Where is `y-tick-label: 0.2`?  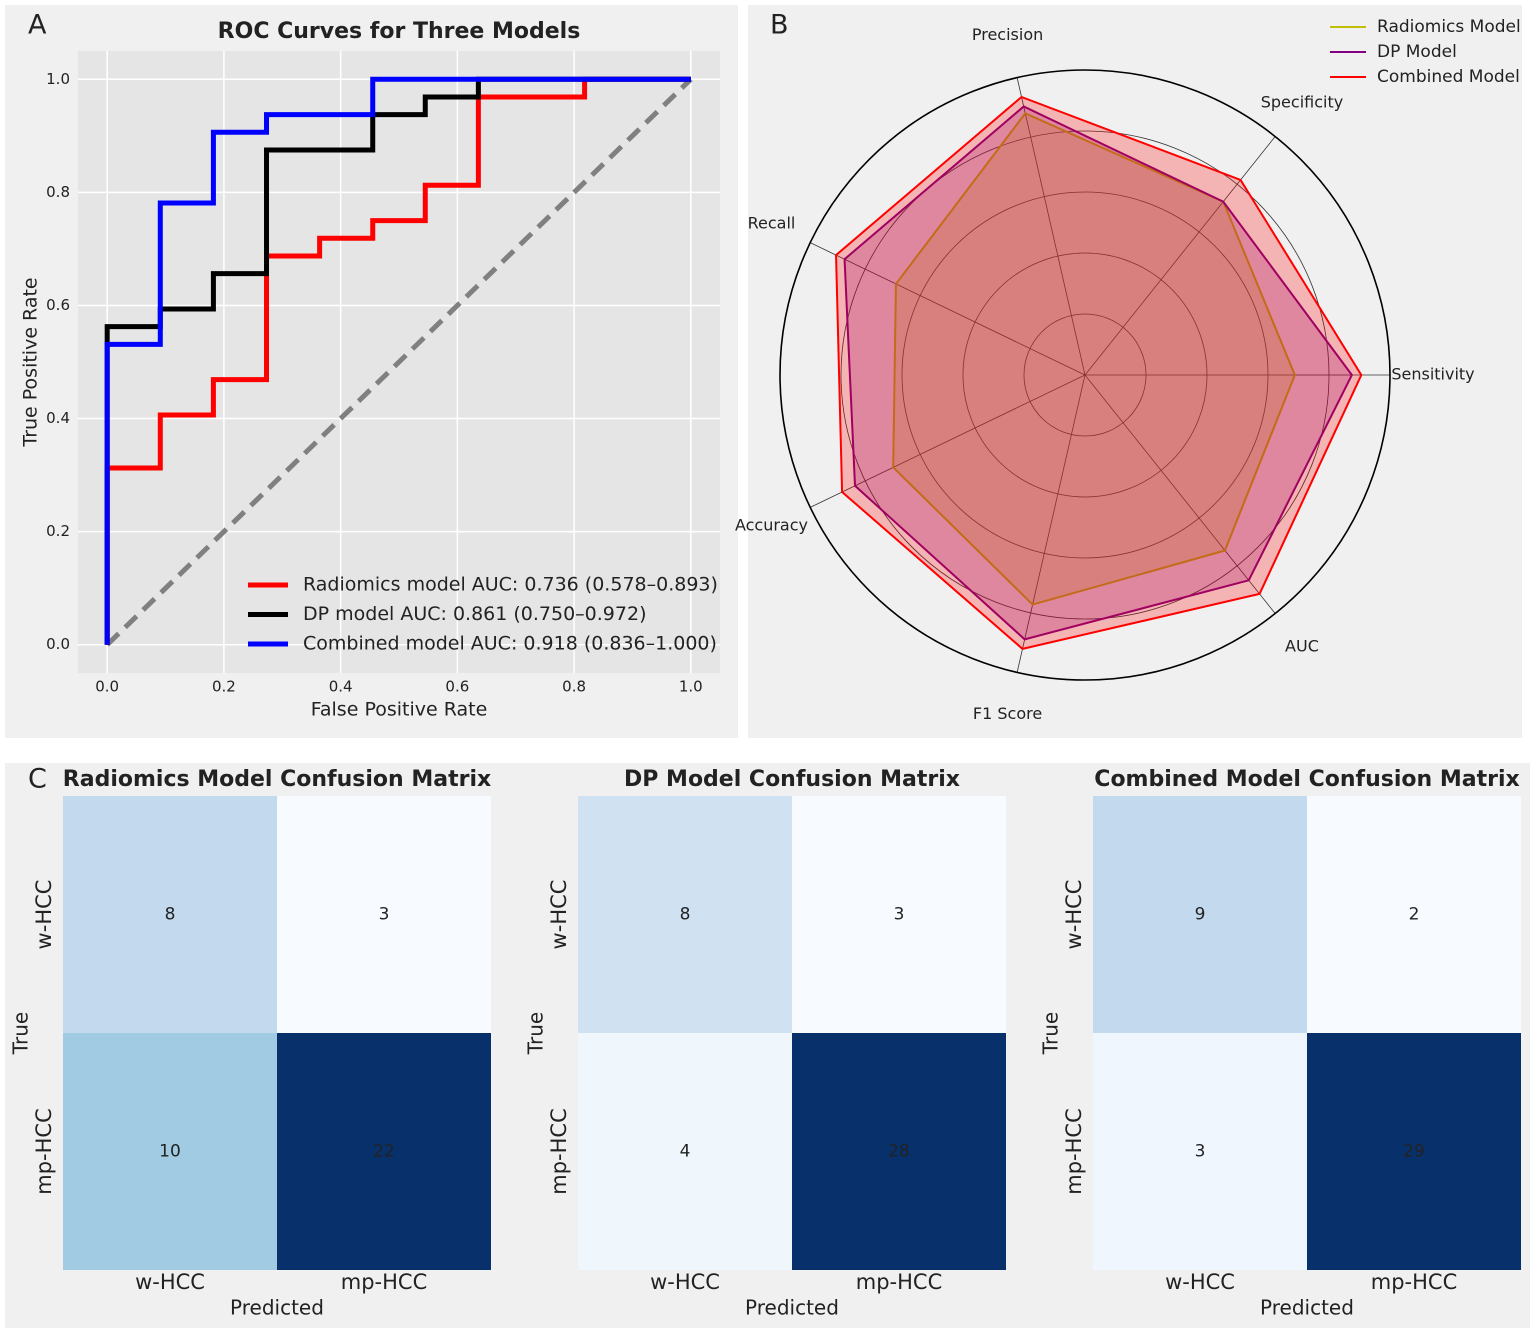
y-tick-label: 0.2 is located at coordinates (58, 531).